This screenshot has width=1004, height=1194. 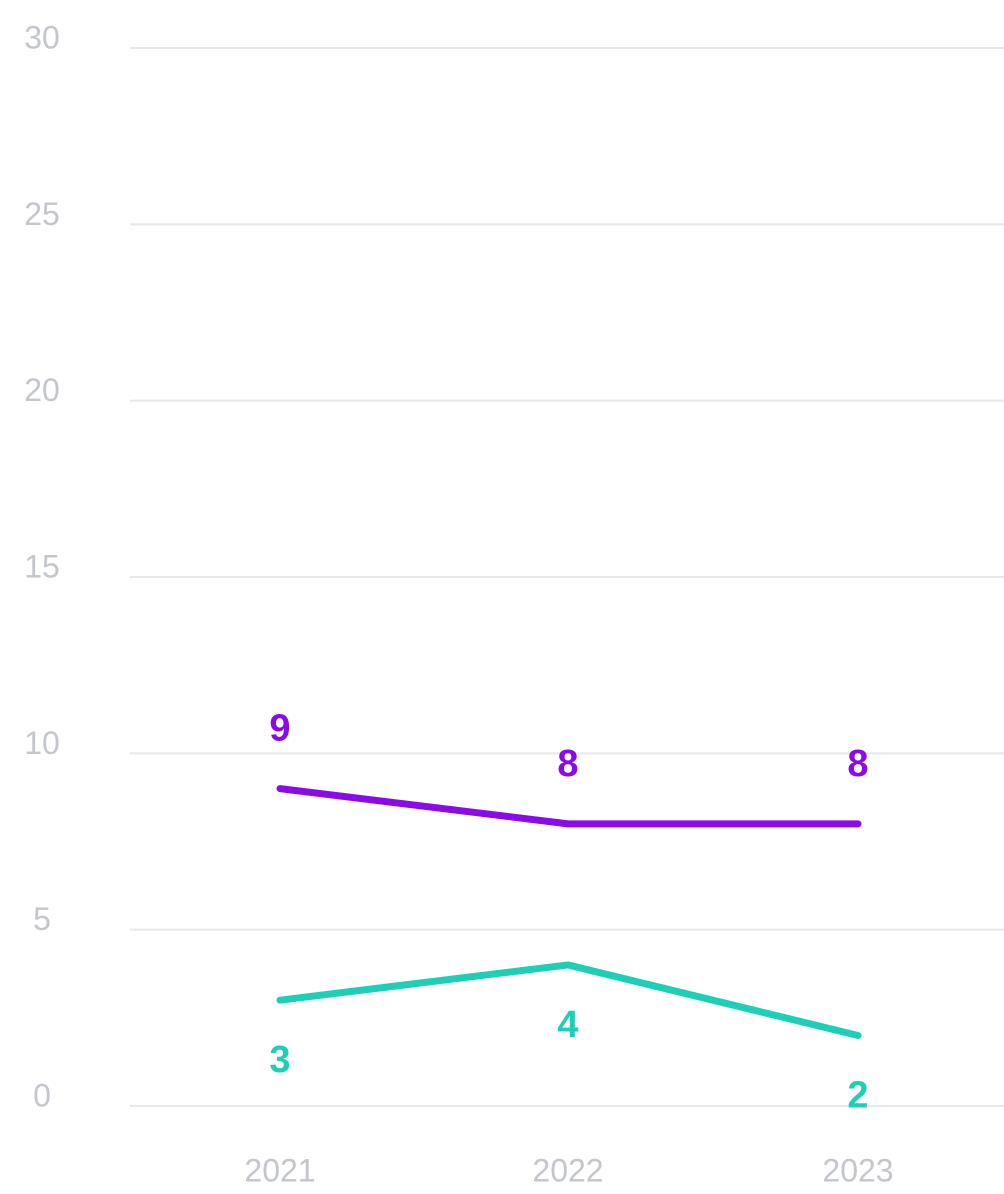 I want to click on y-tick-label: 5, so click(x=42, y=919).